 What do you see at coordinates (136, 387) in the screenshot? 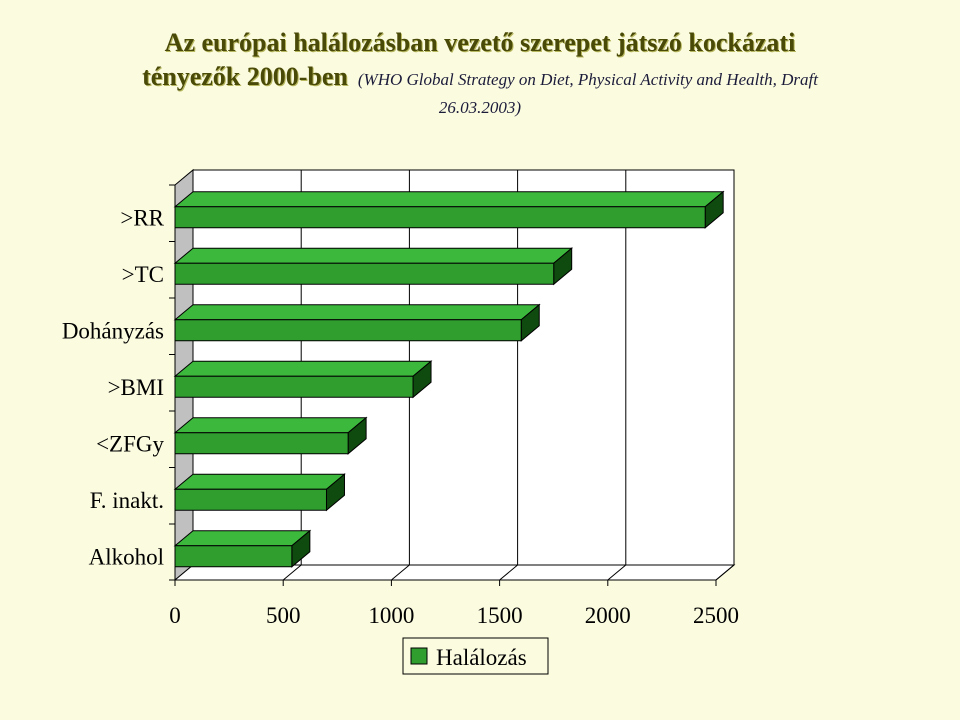
I see `category-label: >BMI` at bounding box center [136, 387].